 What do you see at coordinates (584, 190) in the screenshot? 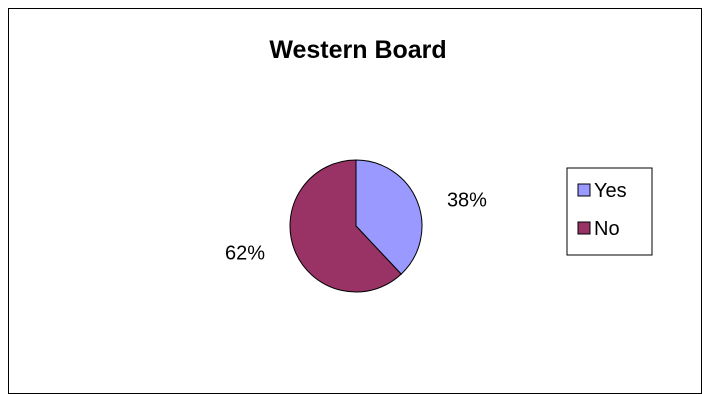
I see `legend-swatch-yes` at bounding box center [584, 190].